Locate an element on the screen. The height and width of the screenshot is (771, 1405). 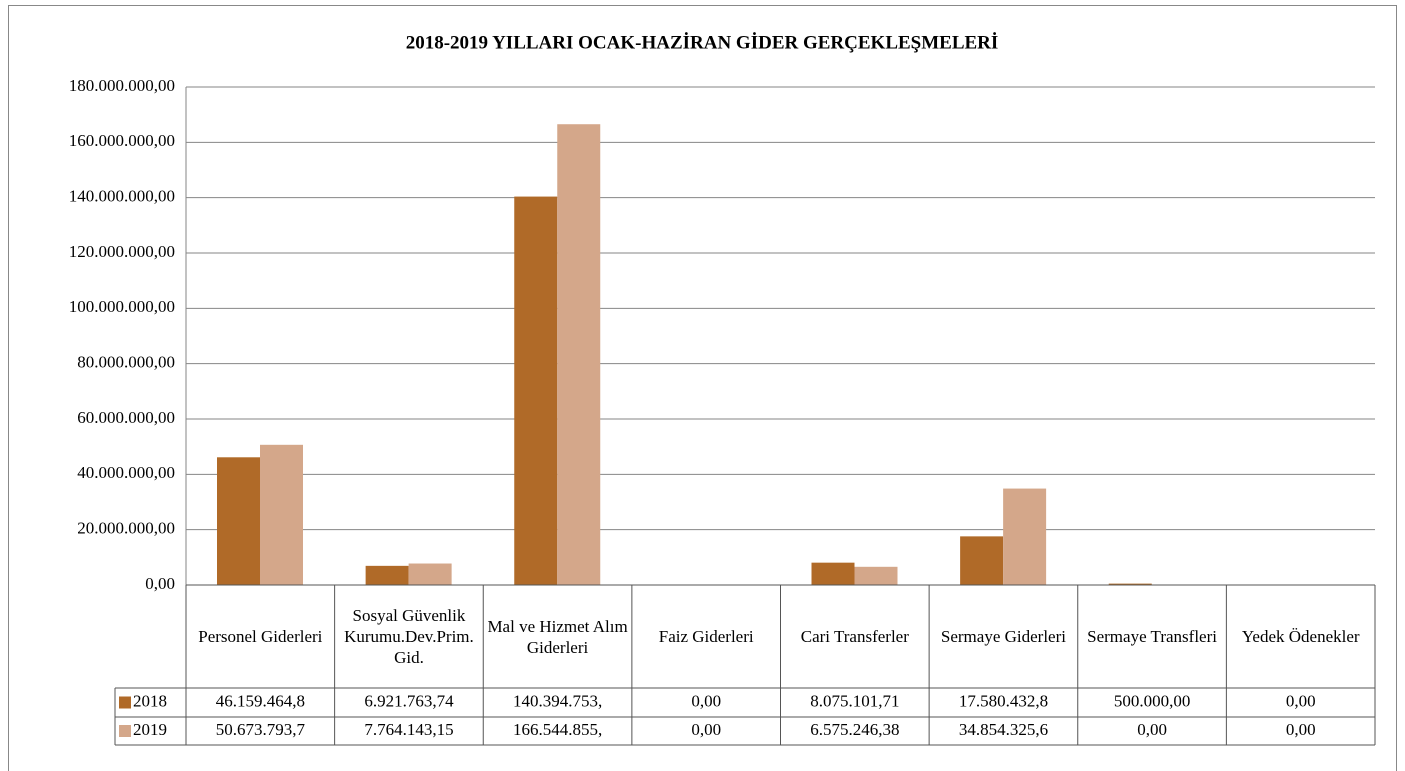
y-tick-label: 160.000.000,00 is located at coordinates (122, 140).